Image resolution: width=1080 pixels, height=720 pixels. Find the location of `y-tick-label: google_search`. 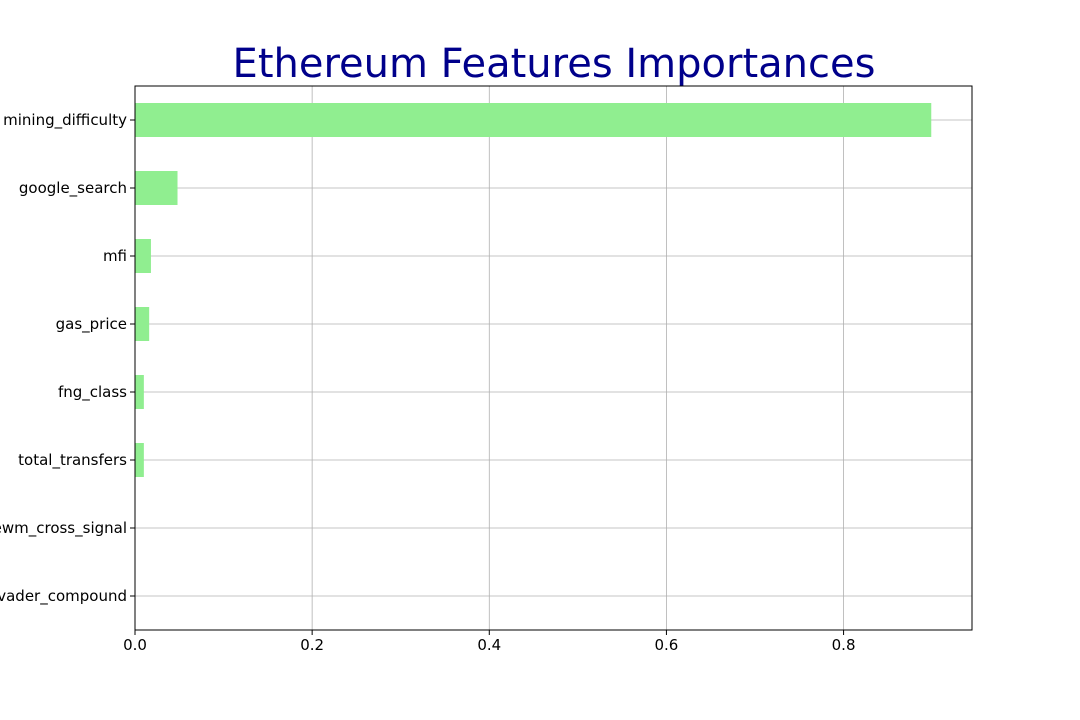

y-tick-label: google_search is located at coordinates (73, 188).